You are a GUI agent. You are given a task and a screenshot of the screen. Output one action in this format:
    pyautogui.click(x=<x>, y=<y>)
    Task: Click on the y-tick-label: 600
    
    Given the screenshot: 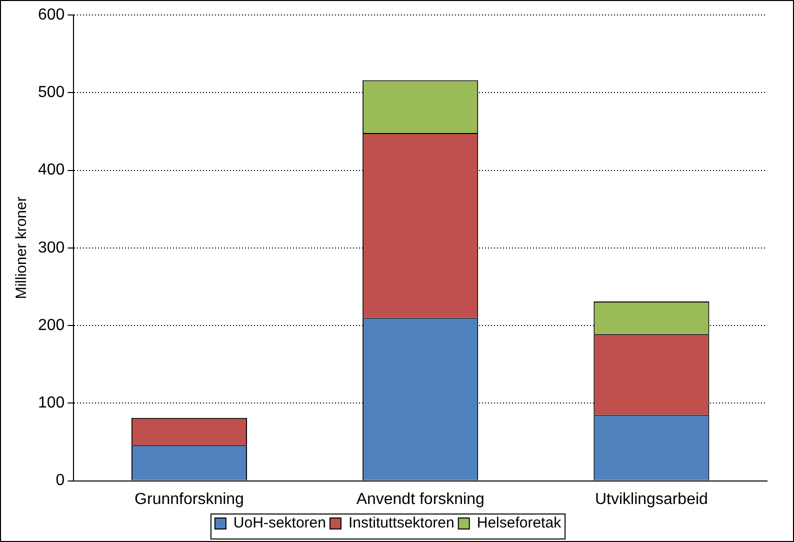 What is the action you would take?
    pyautogui.click(x=51, y=15)
    